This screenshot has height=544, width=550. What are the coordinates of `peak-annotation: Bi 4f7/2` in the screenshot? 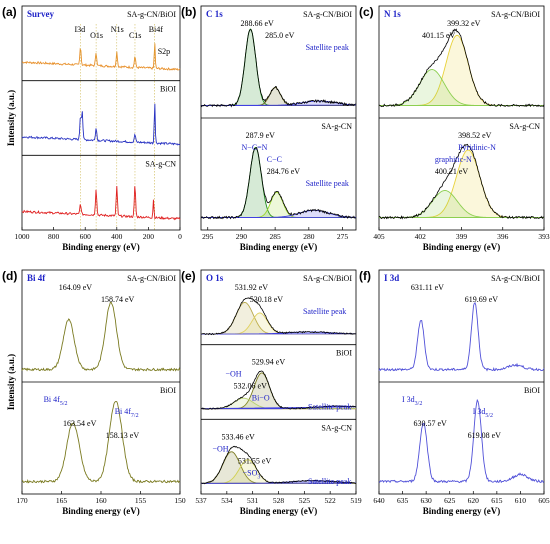 It's located at (127, 413).